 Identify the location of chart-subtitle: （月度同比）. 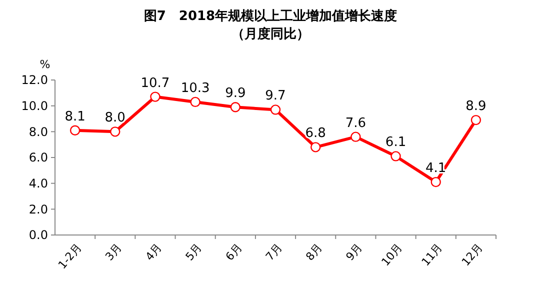
(271, 34).